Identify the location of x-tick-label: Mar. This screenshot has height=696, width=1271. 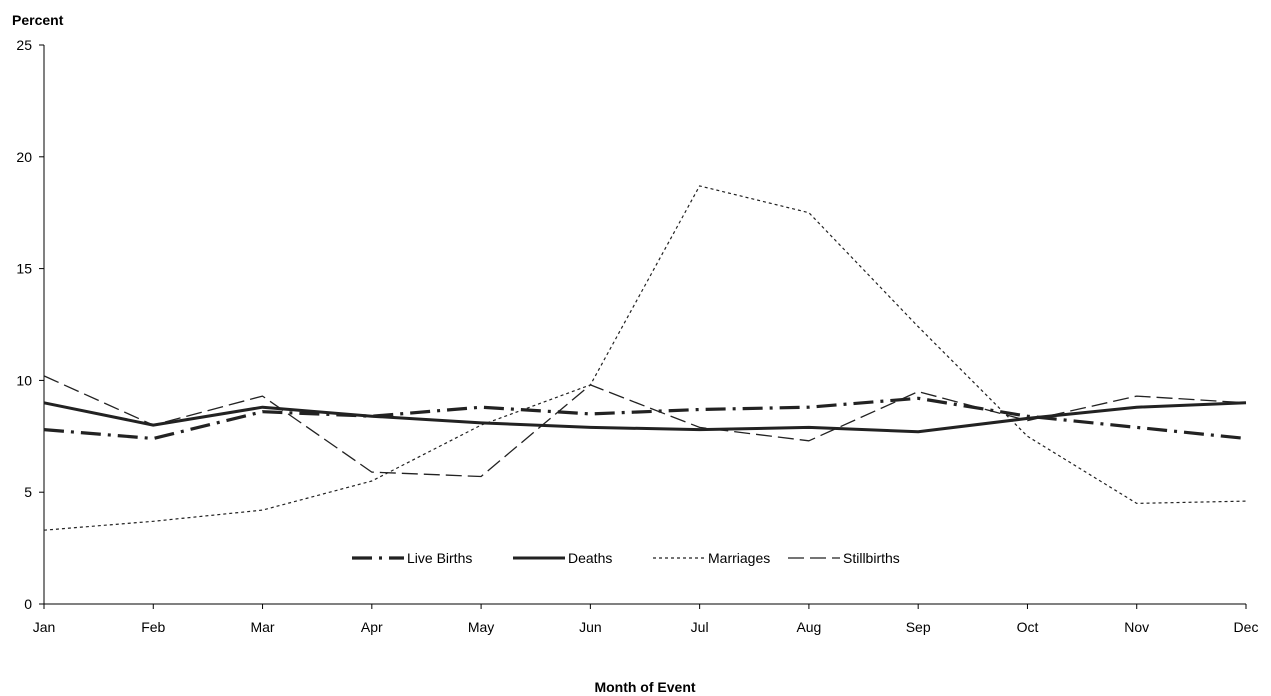
(262, 627).